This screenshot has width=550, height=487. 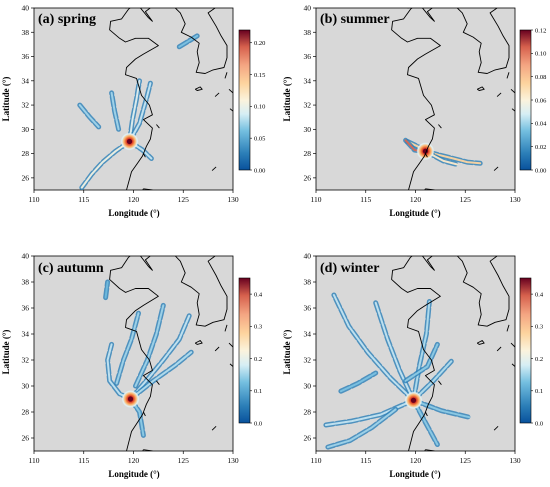 I want to click on colorbar: 0.00 0.05 0.10 0.15 0.20, so click(x=251, y=101).